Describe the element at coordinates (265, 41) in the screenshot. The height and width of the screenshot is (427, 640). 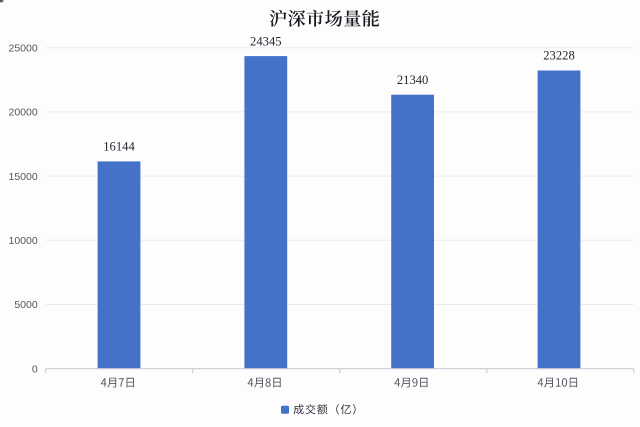
I see `svg-text: 24345` at that location.